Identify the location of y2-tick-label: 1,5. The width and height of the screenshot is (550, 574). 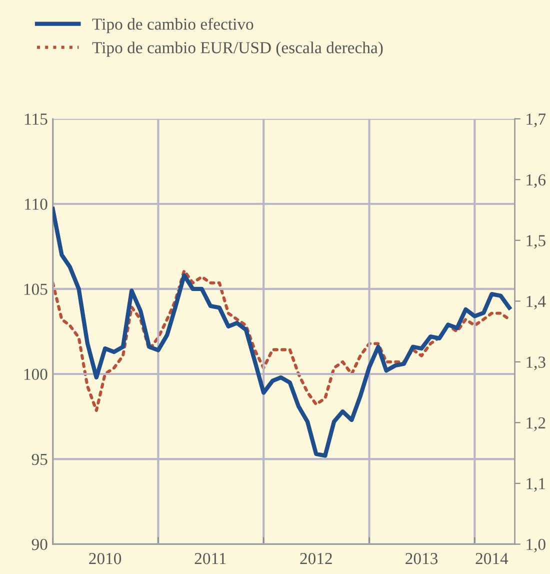
(536, 242).